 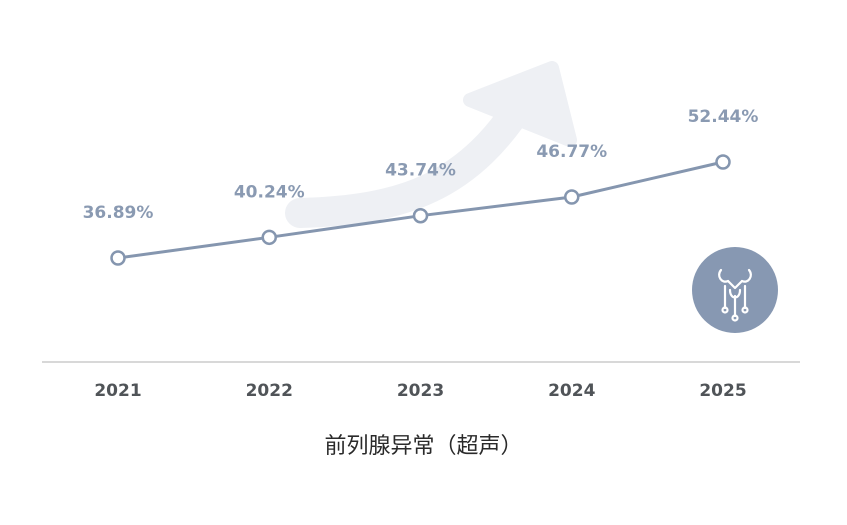 I want to click on trend-arrow-head, so click(x=520, y=104).